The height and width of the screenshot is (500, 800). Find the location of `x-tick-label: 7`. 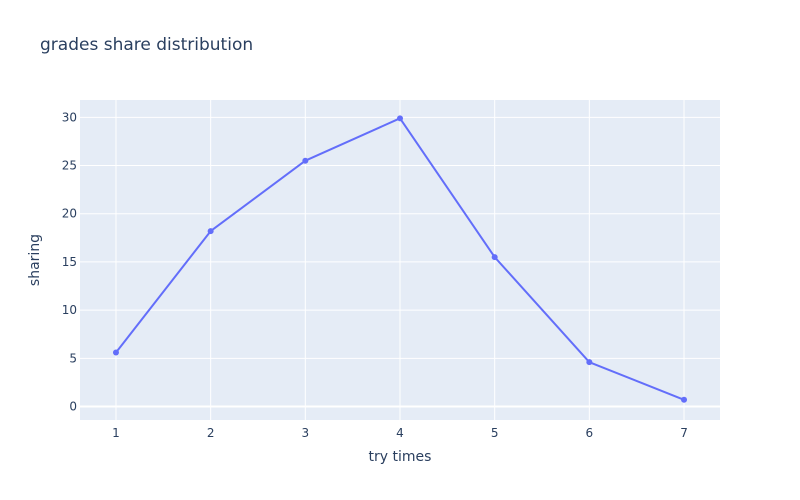

x-tick-label: 7 is located at coordinates (684, 433).